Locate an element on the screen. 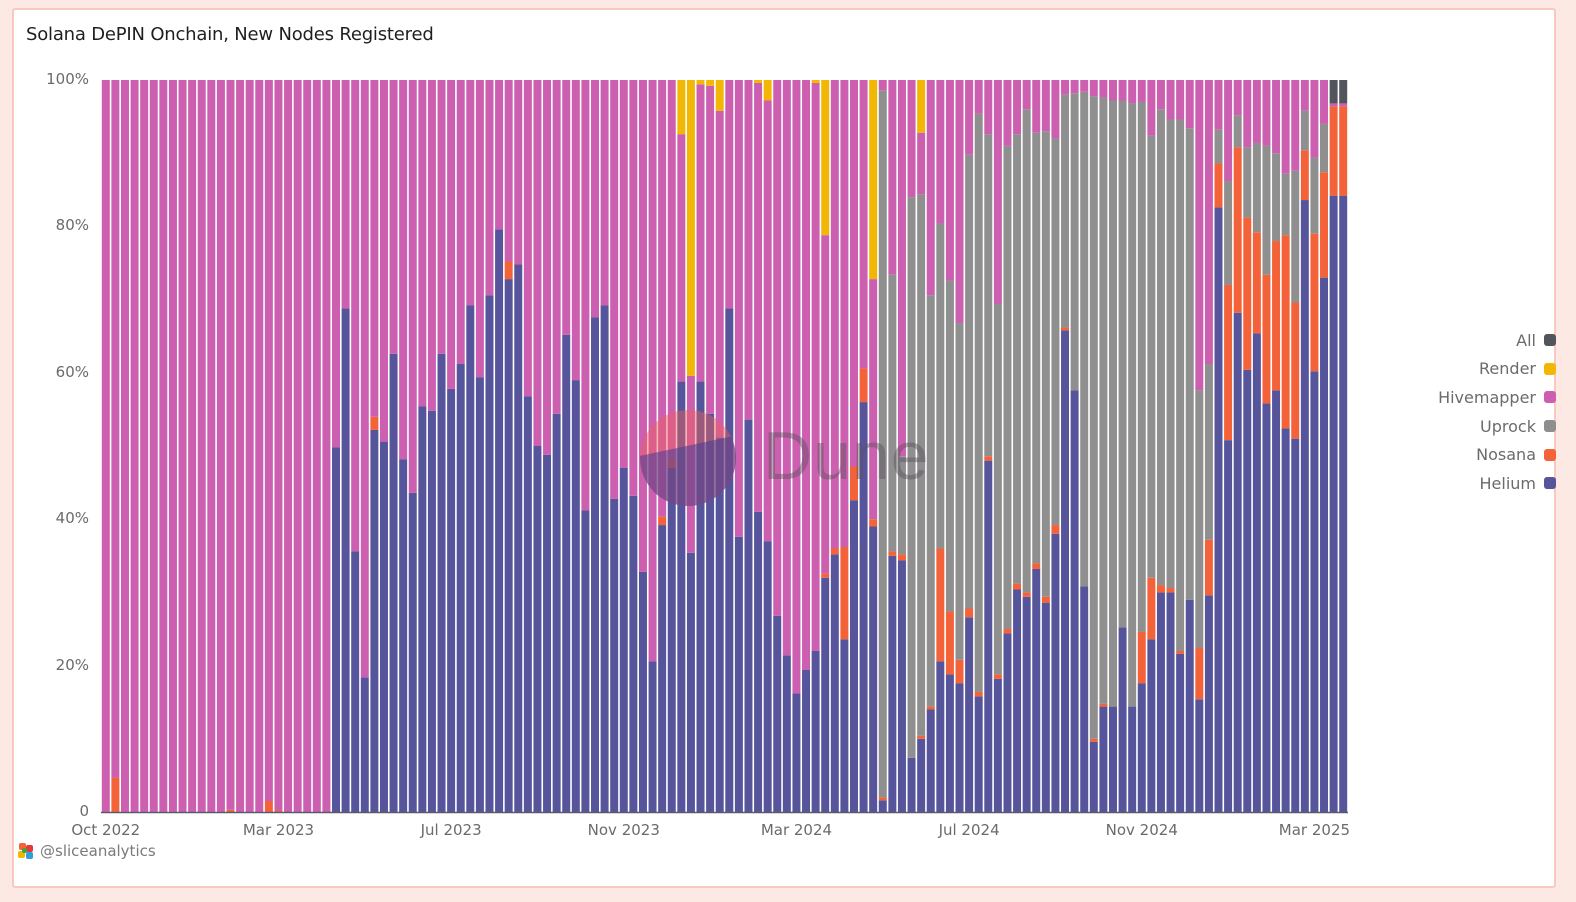  bar-segment-all is located at coordinates (1343, 92).